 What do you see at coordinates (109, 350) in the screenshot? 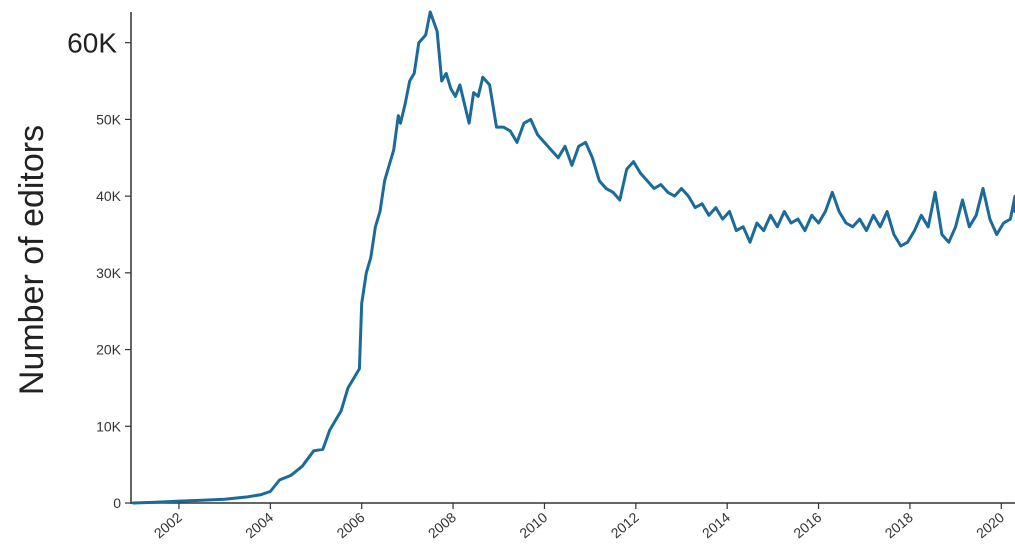
I see `y-tick-label: 20K` at bounding box center [109, 350].